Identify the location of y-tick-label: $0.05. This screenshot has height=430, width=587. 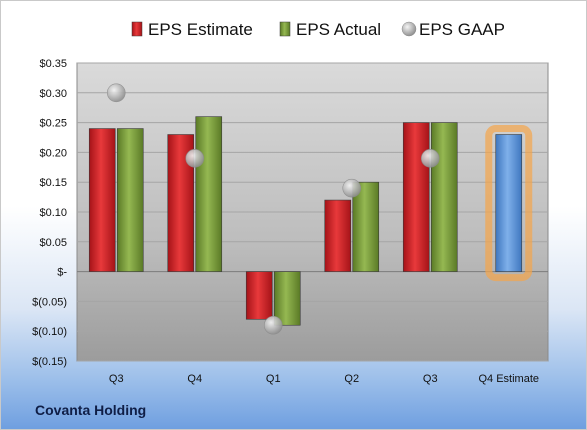
(53, 243).